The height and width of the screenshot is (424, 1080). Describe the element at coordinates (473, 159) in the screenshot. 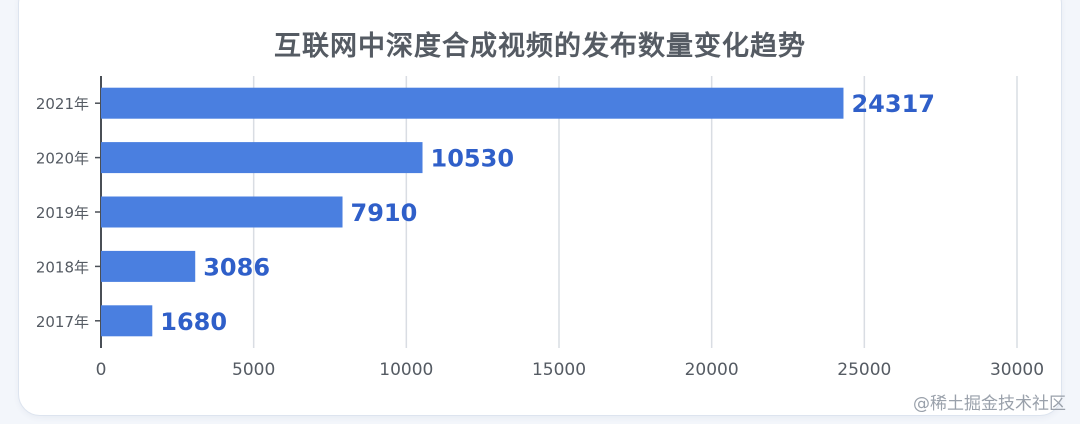

I see `data-label: 10530` at that location.